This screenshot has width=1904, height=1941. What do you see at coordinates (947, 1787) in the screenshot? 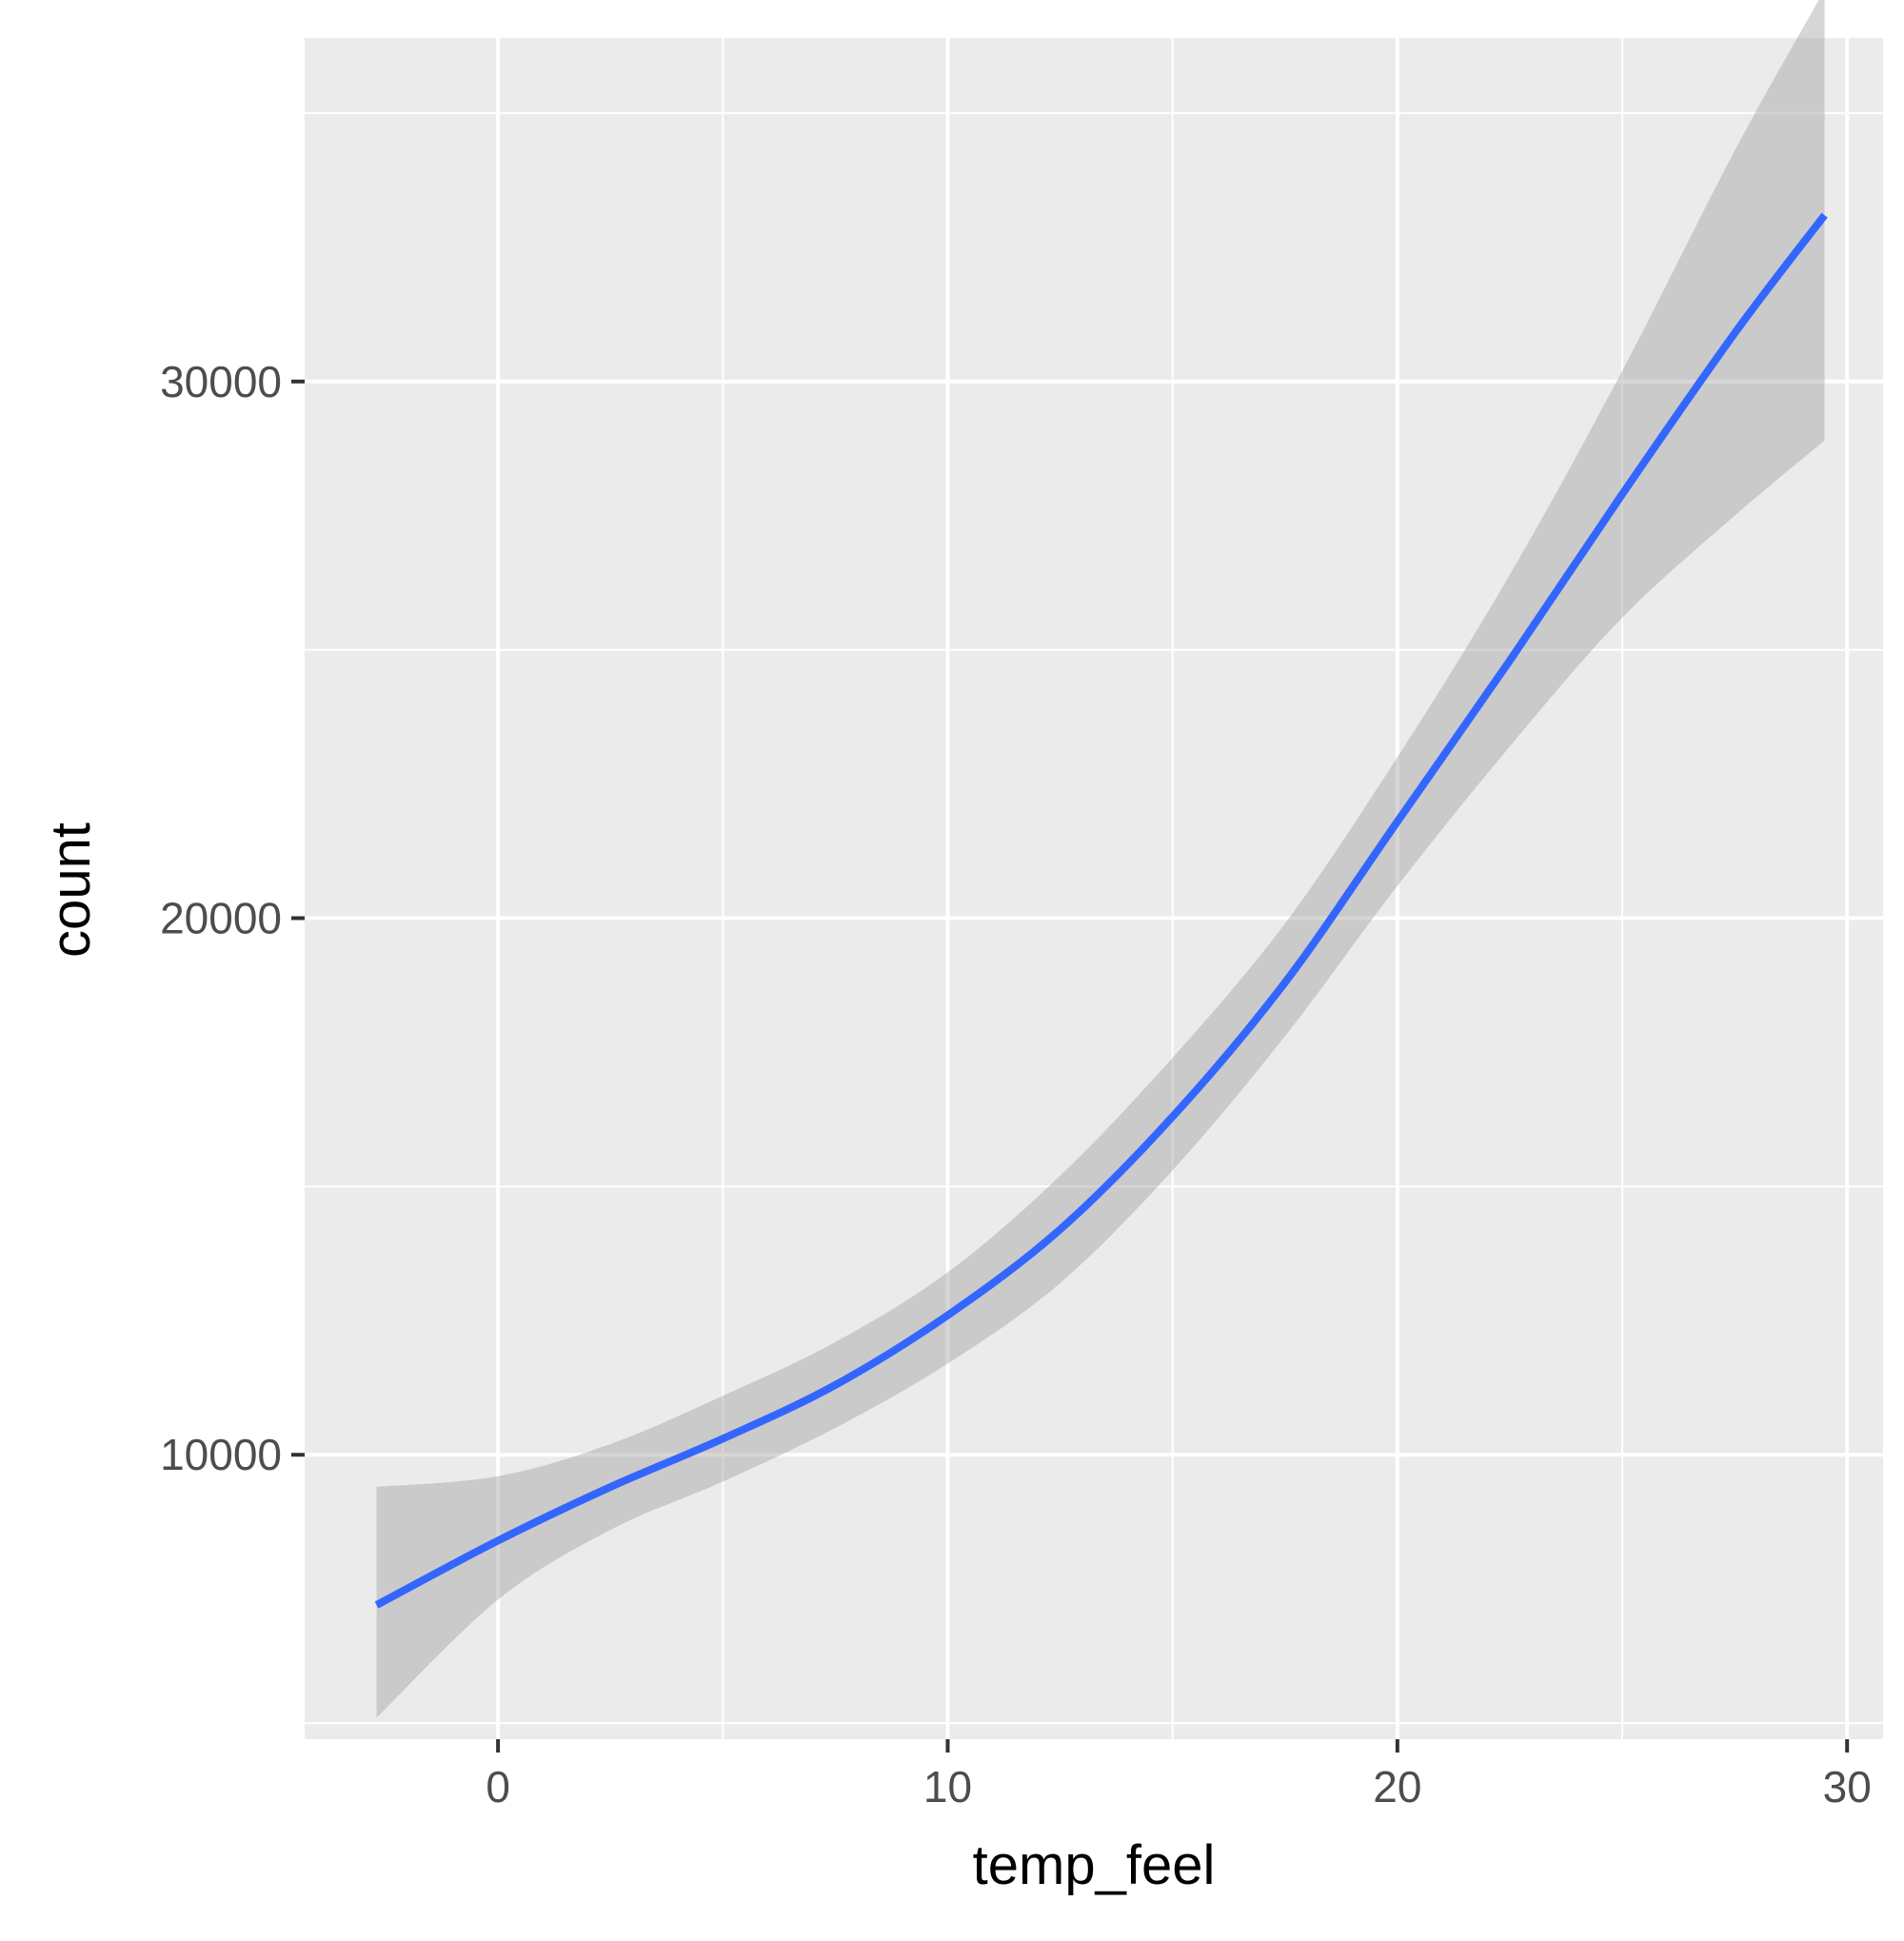
I see `x-tick-label: 10` at bounding box center [947, 1787].